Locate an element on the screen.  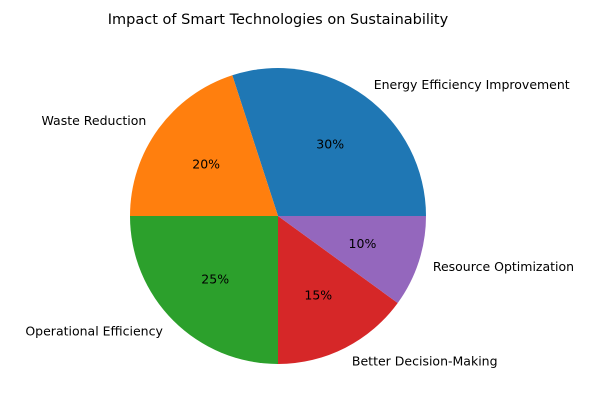
slice-label: Energy Efficiency Improvement is located at coordinates (472, 84).